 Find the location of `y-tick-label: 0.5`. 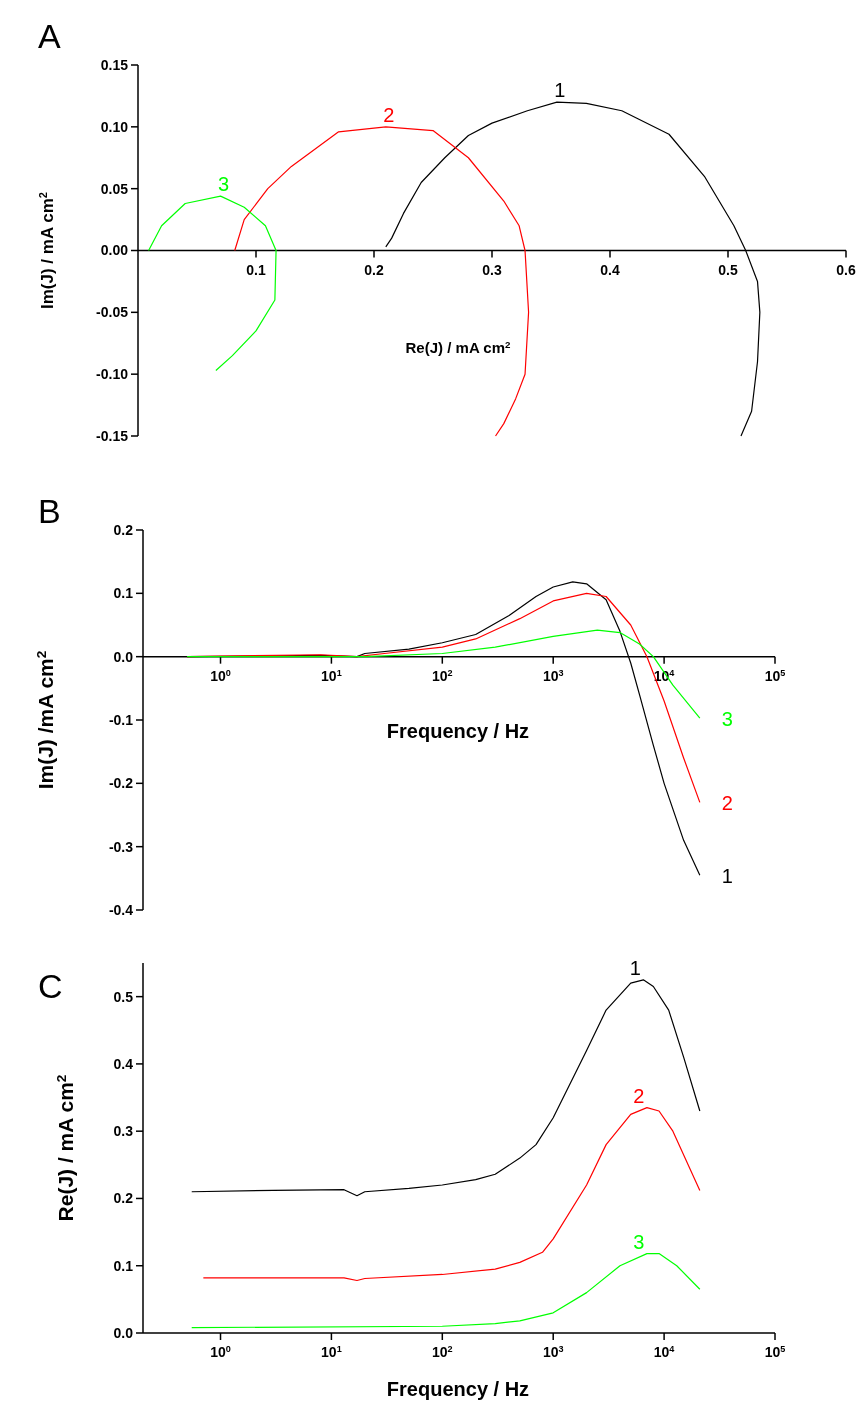

y-tick-label: 0.5 is located at coordinates (123, 996).